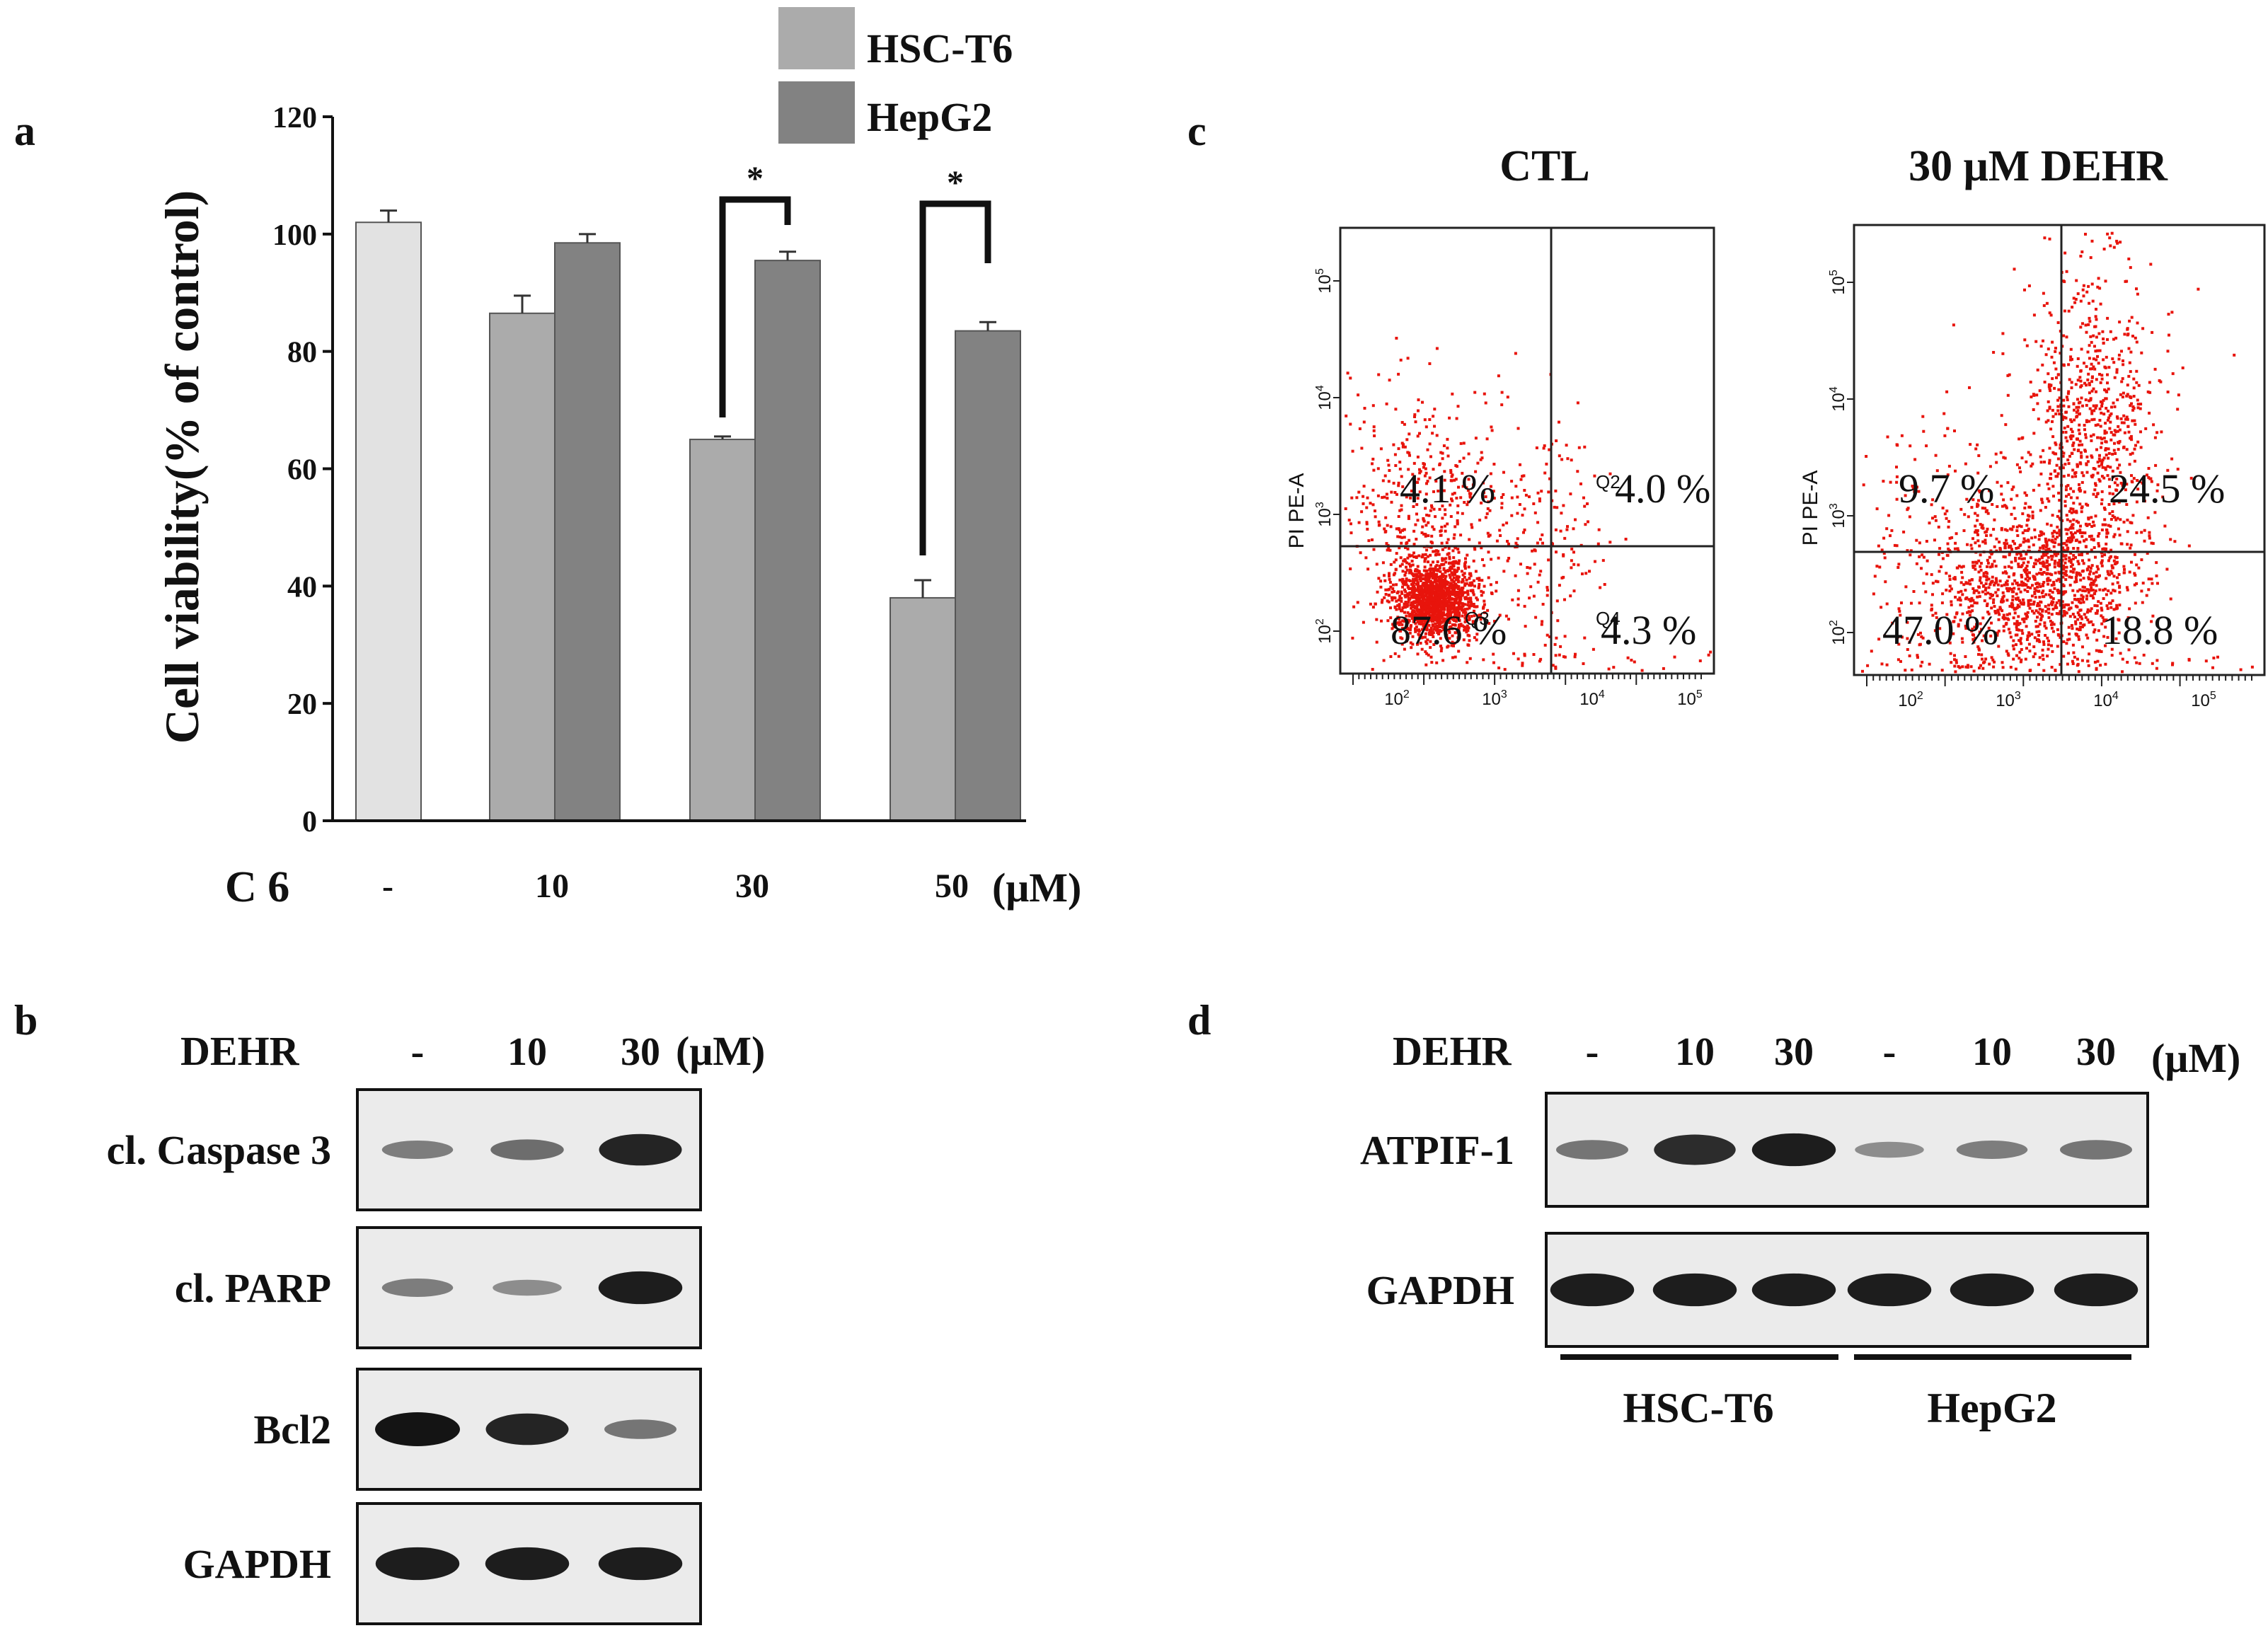 Image resolution: width=2268 pixels, height=1633 pixels. Describe the element at coordinates (2096, 1052) in the screenshot. I see `blot-lane-label: 30` at that location.